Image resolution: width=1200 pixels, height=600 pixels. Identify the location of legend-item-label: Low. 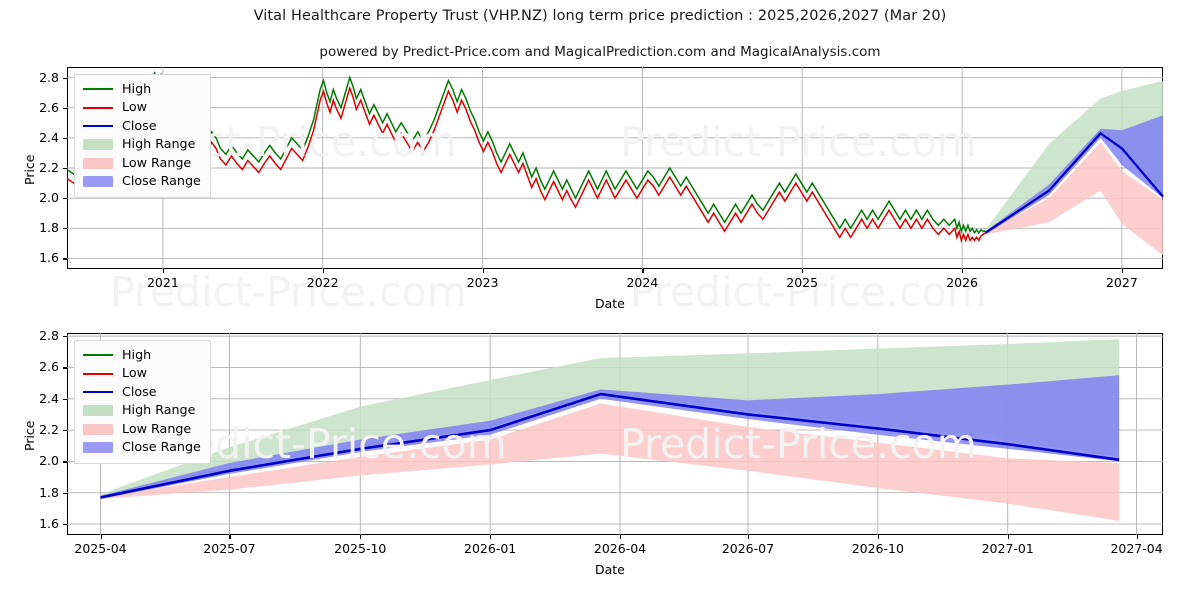
(134, 107).